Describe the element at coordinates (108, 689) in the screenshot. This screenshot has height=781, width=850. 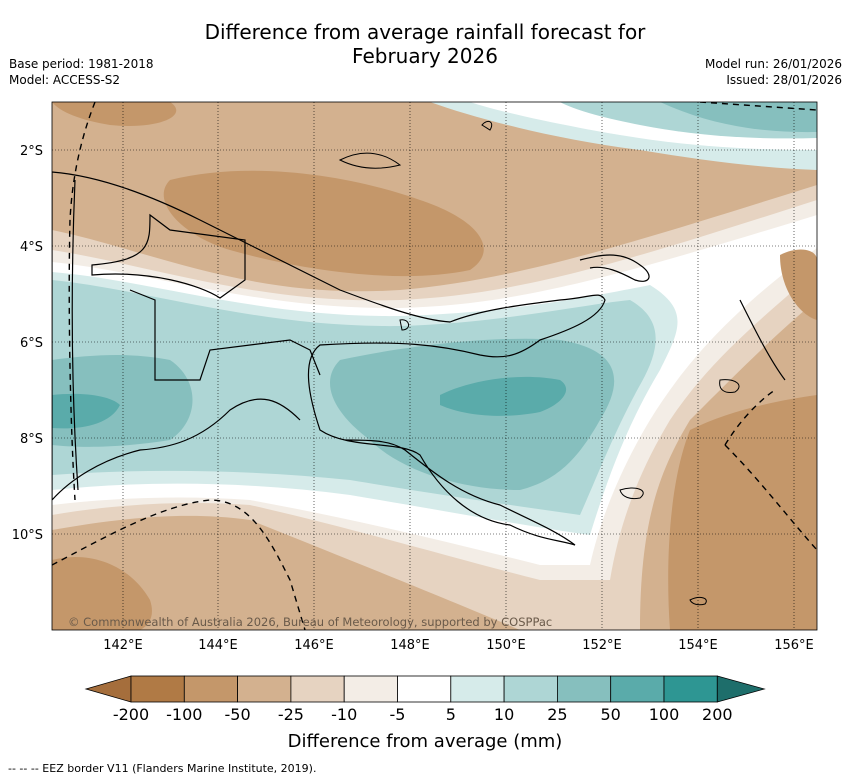
I see `colorbar-extend-low` at that location.